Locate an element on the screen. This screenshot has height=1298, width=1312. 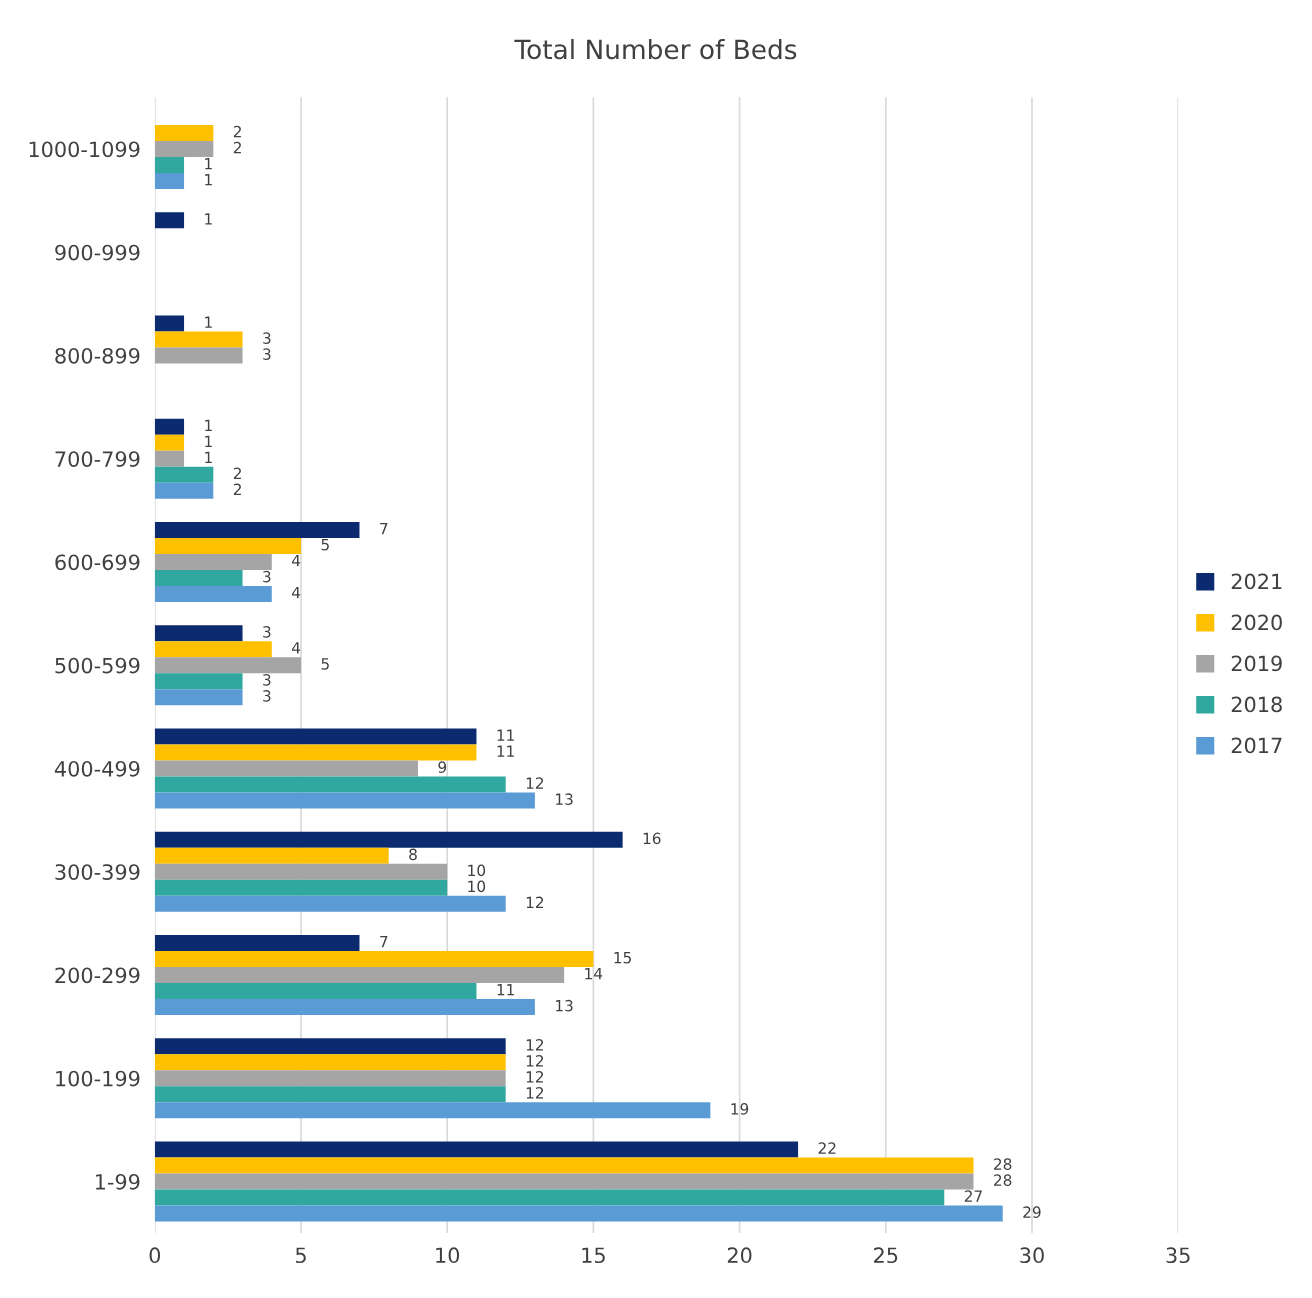
y-tick-label: 1000-1099 is located at coordinates (84, 149).